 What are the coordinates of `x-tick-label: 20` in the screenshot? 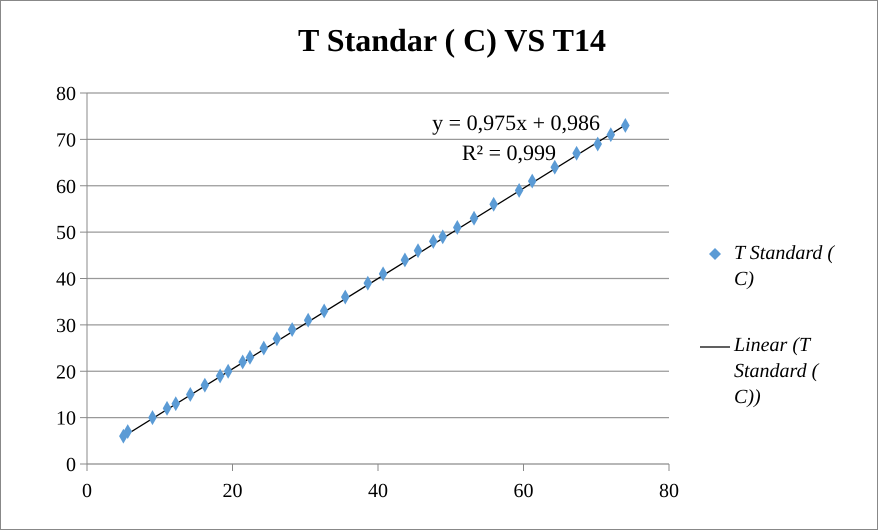 It's located at (232, 491).